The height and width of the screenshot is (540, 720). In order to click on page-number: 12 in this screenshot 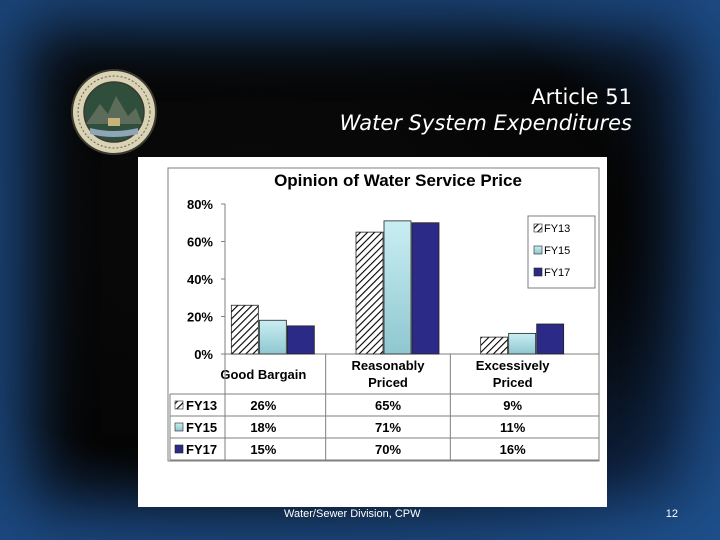, I will do `click(671, 514)`.